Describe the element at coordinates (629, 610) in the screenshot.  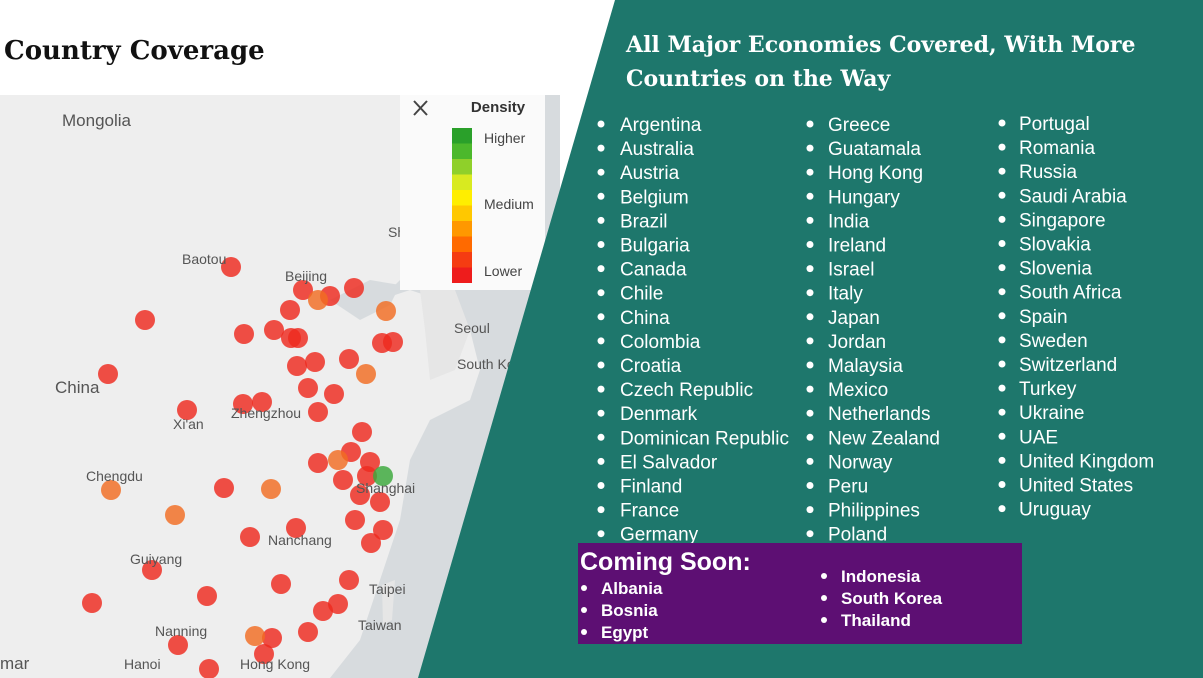
I see `coming-soon-item: Bosnia` at that location.